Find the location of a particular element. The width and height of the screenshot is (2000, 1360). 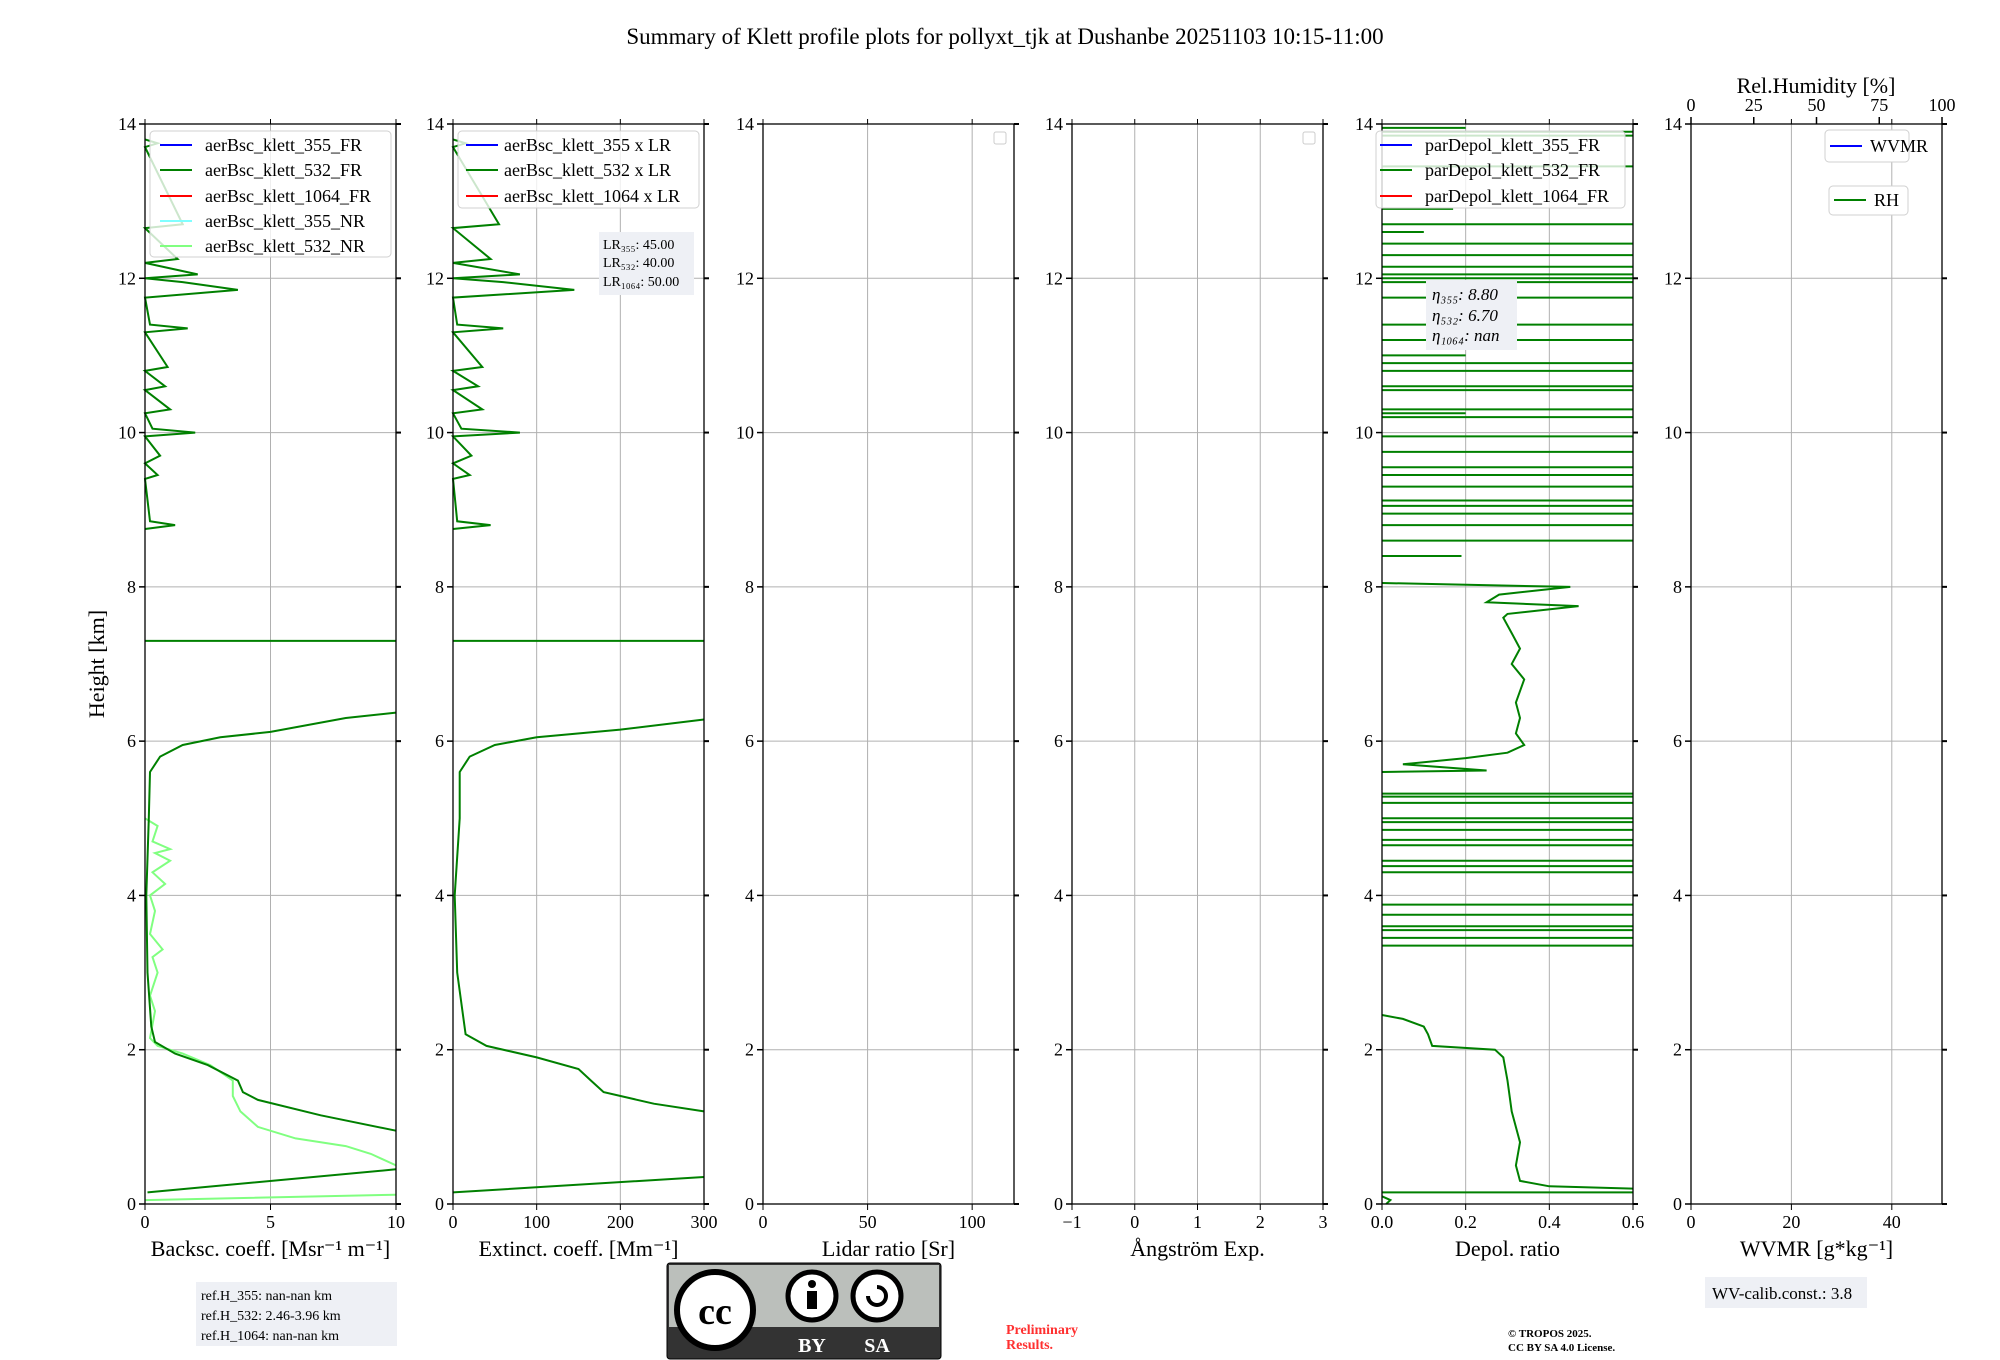

rh-tick-label: 100 is located at coordinates (1942, 105).